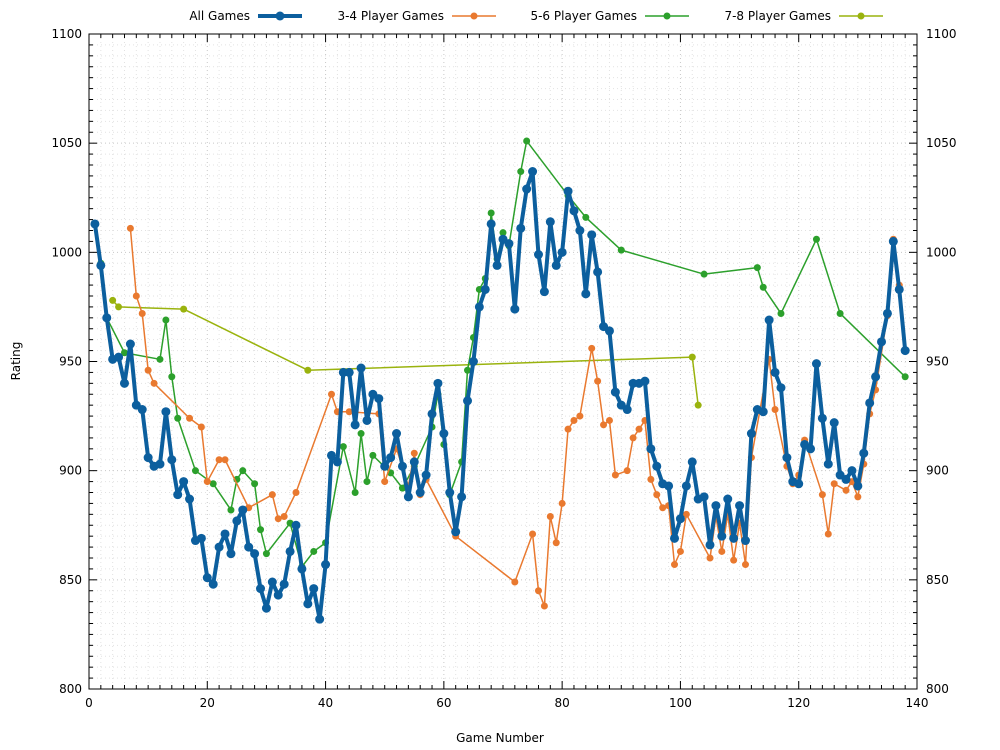 The image size is (1000, 750). What do you see at coordinates (500, 738) in the screenshot?
I see `x-axis-title: Game Number` at bounding box center [500, 738].